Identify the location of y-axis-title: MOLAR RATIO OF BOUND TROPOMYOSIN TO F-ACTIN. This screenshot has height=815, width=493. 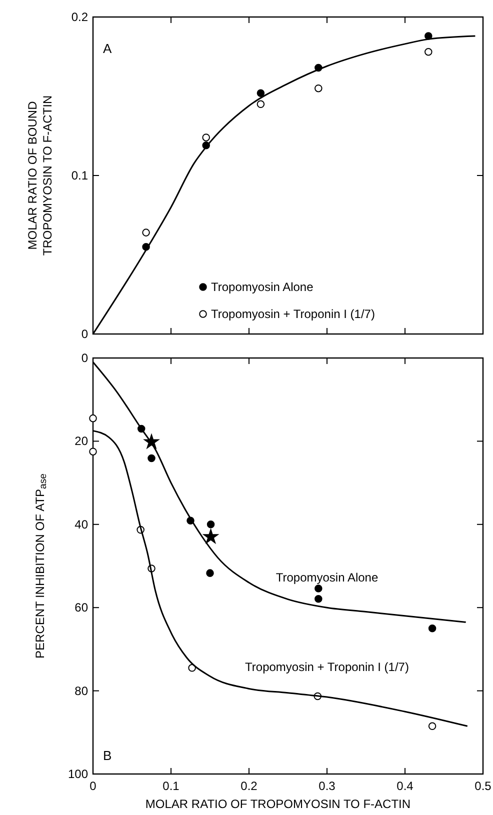
(40, 175).